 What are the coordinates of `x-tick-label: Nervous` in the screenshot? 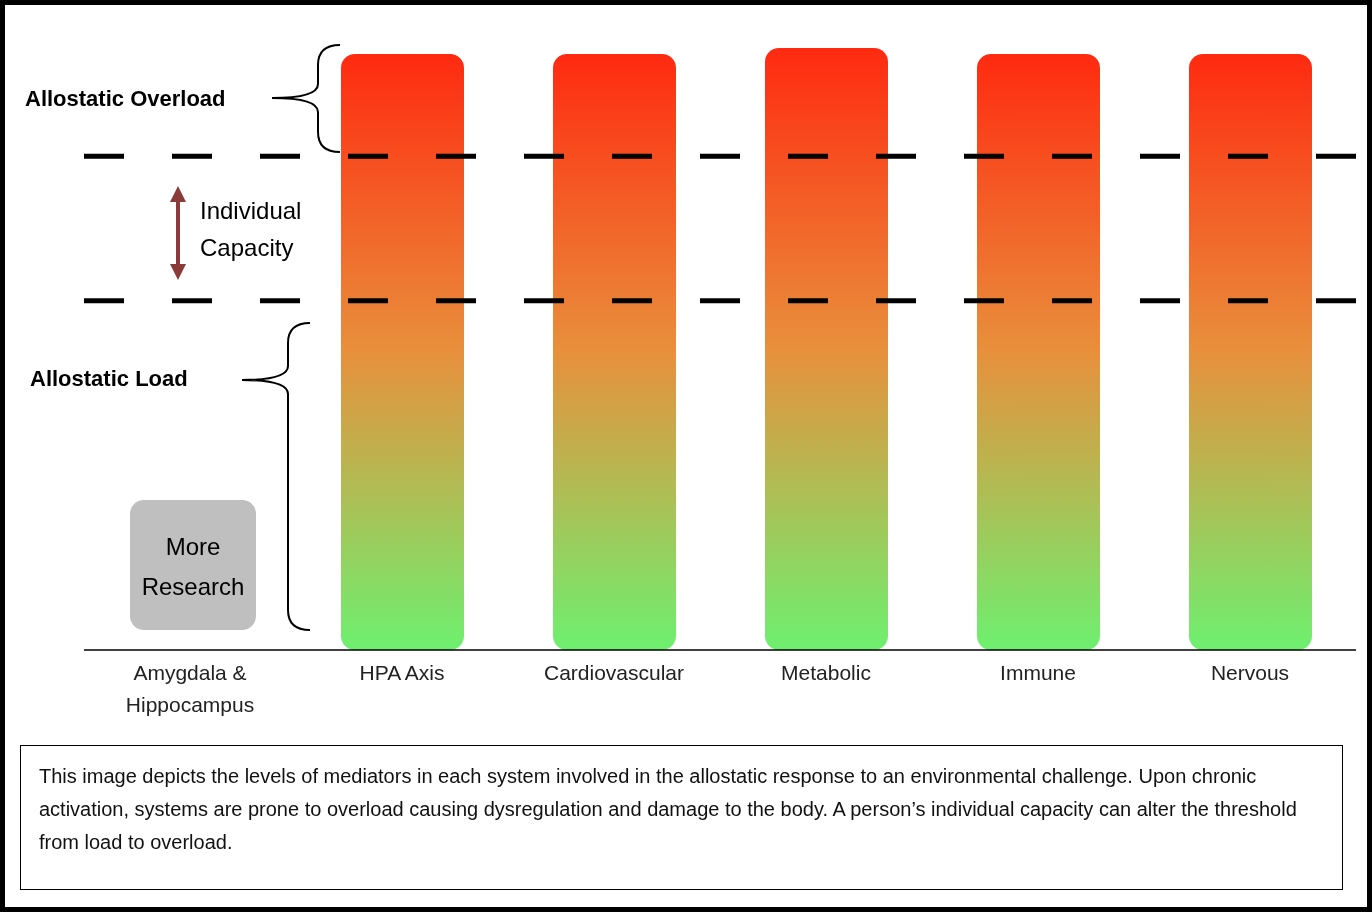 It's located at (1250, 672).